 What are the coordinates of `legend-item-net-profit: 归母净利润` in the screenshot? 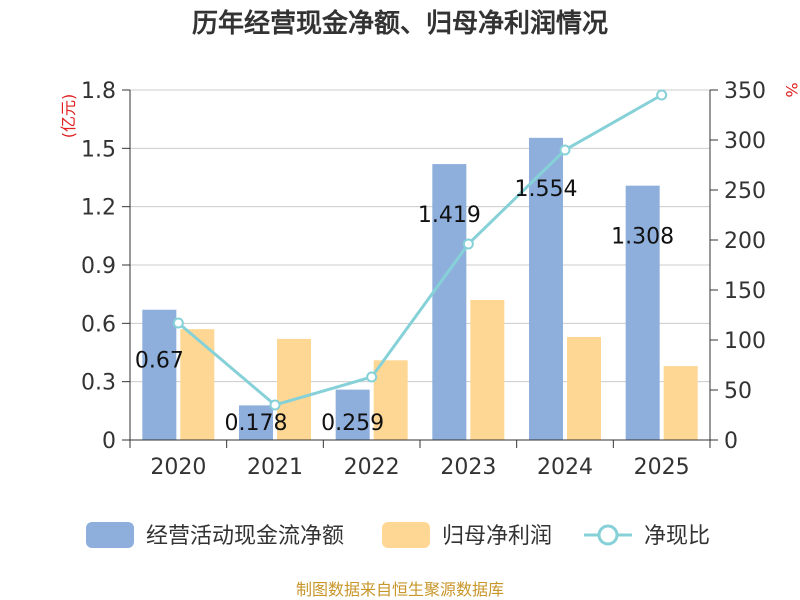 It's located at (467, 535).